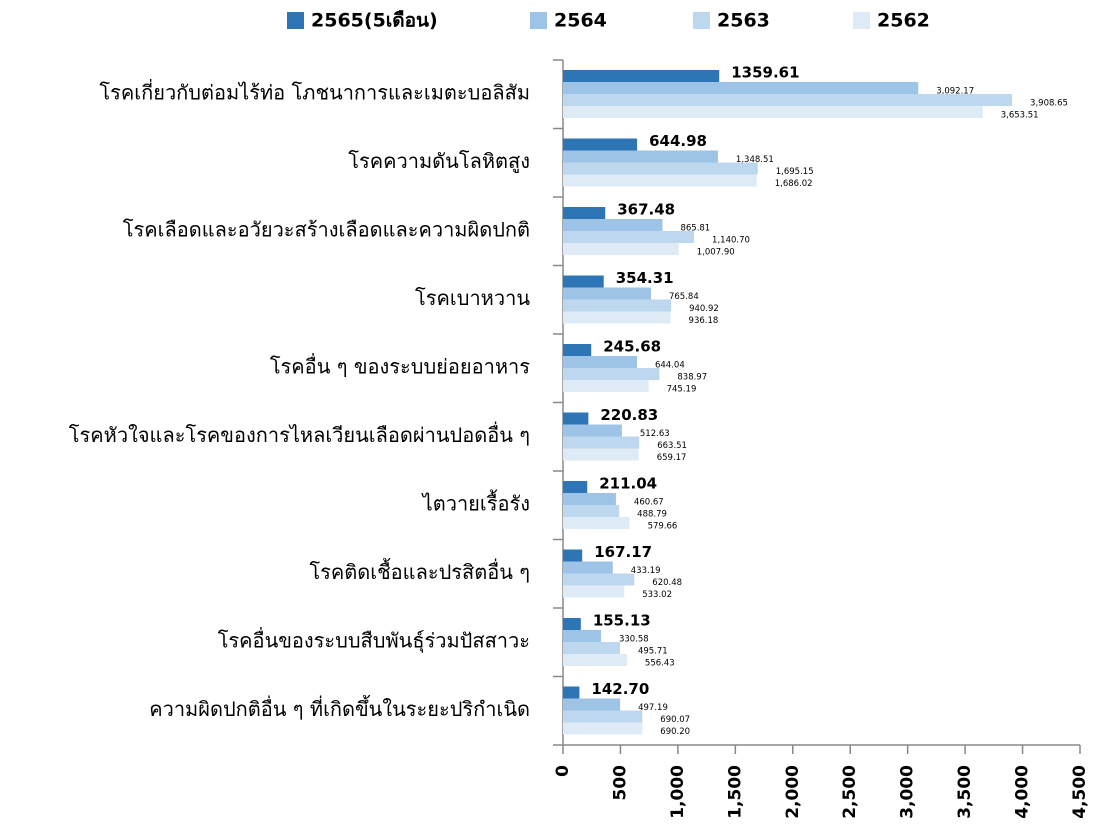 The height and width of the screenshot is (836, 1104). I want to click on x-tick-label: 500, so click(620, 783).